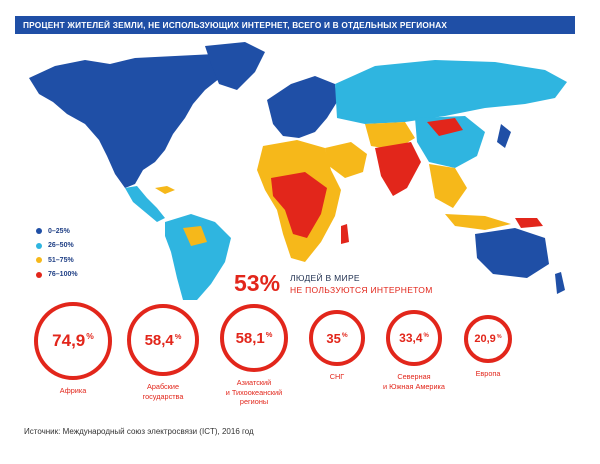  I want to click on region-label-line: Северная, so click(414, 376).